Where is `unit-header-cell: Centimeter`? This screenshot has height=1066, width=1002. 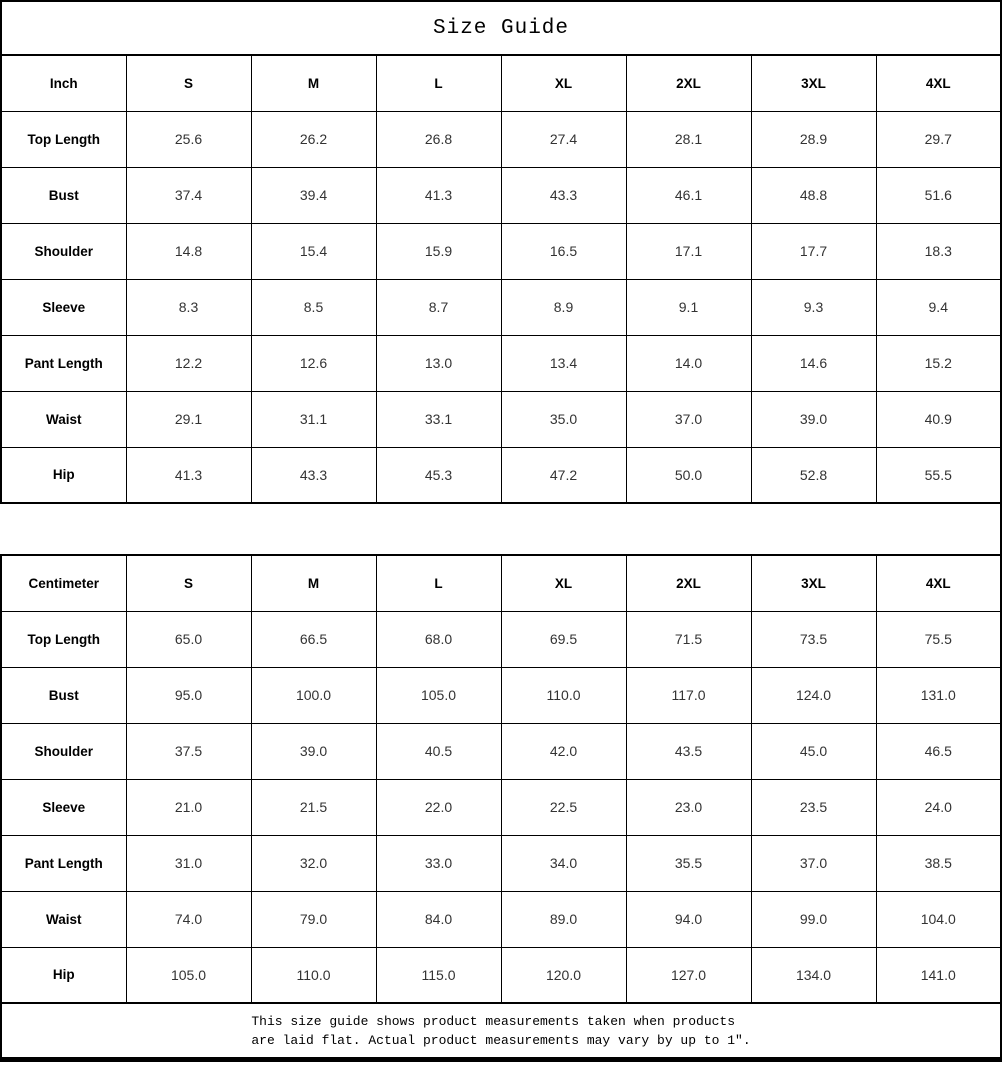
unit-header-cell: Centimeter is located at coordinates (63, 583).